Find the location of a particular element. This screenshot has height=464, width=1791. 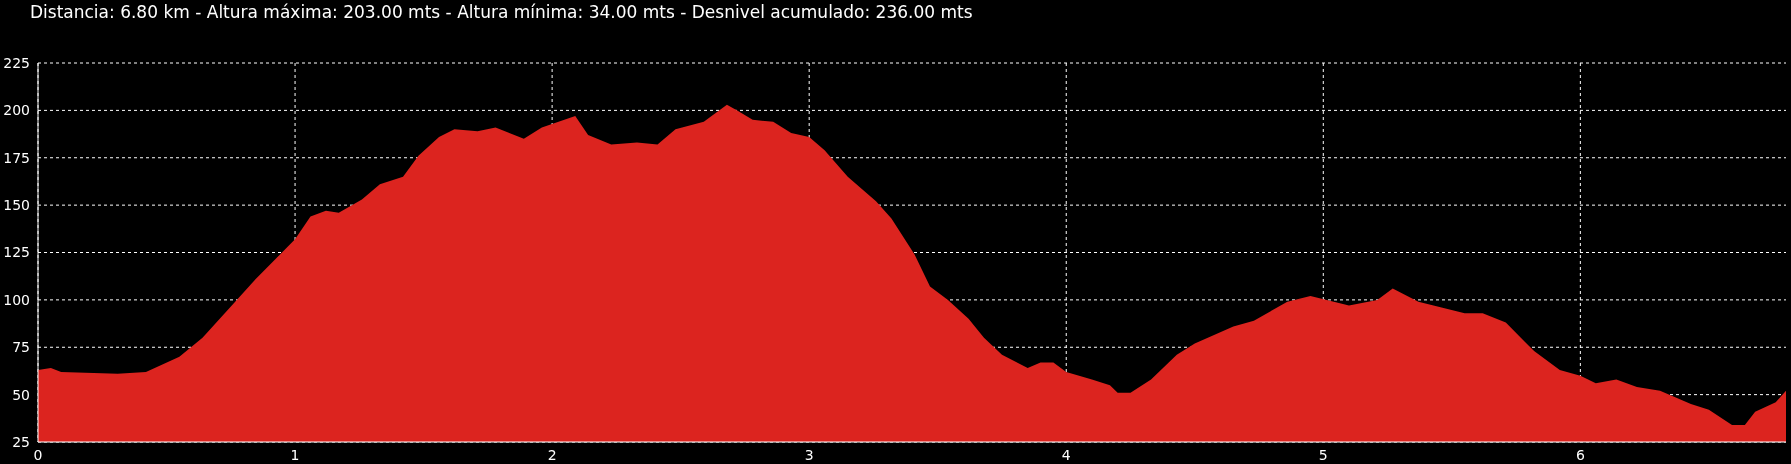

y-tick-label: 150 is located at coordinates (16, 205).